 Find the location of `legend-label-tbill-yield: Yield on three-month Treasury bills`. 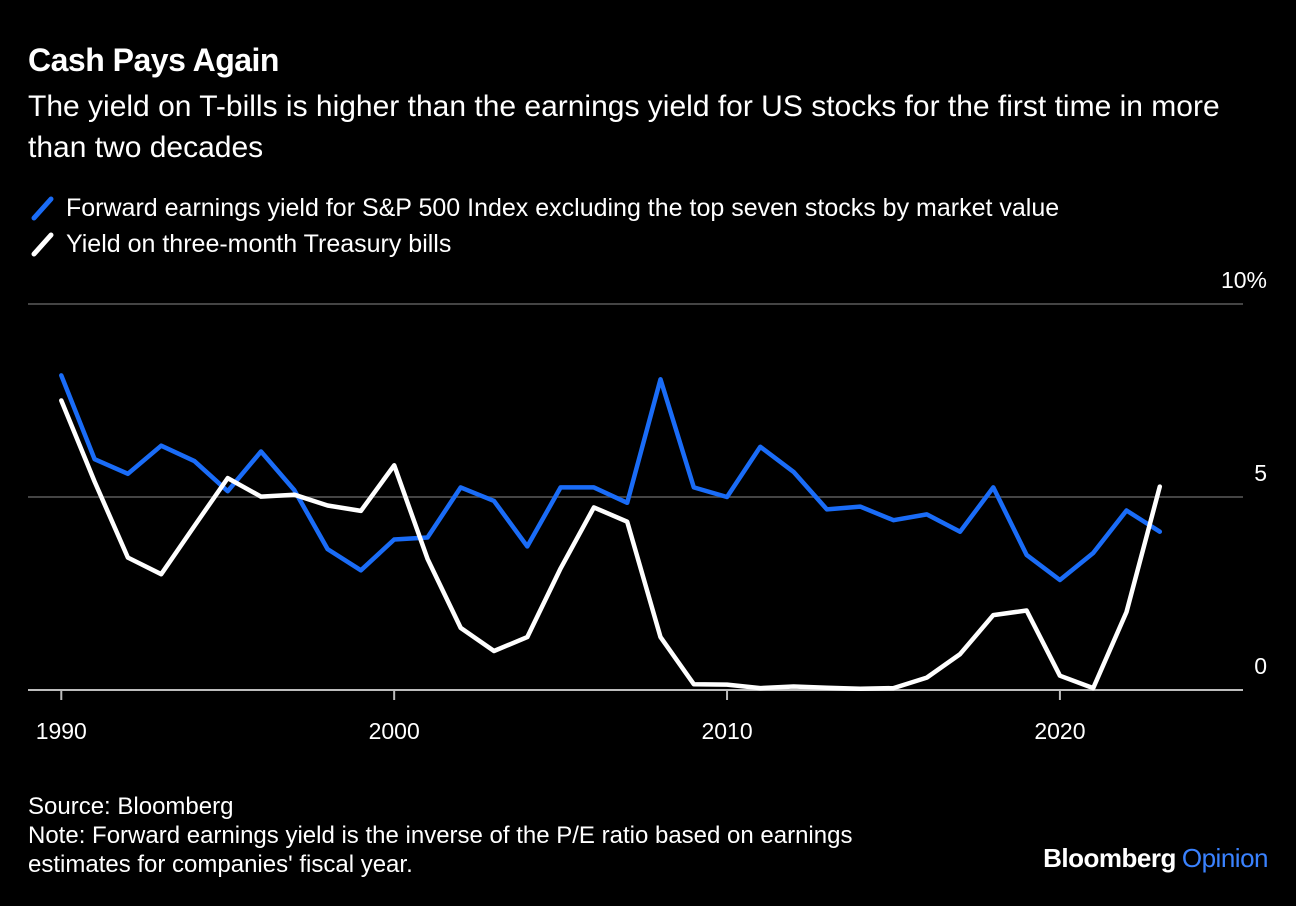

legend-label-tbill-yield: Yield on three-month Treasury bills is located at coordinates (259, 243).